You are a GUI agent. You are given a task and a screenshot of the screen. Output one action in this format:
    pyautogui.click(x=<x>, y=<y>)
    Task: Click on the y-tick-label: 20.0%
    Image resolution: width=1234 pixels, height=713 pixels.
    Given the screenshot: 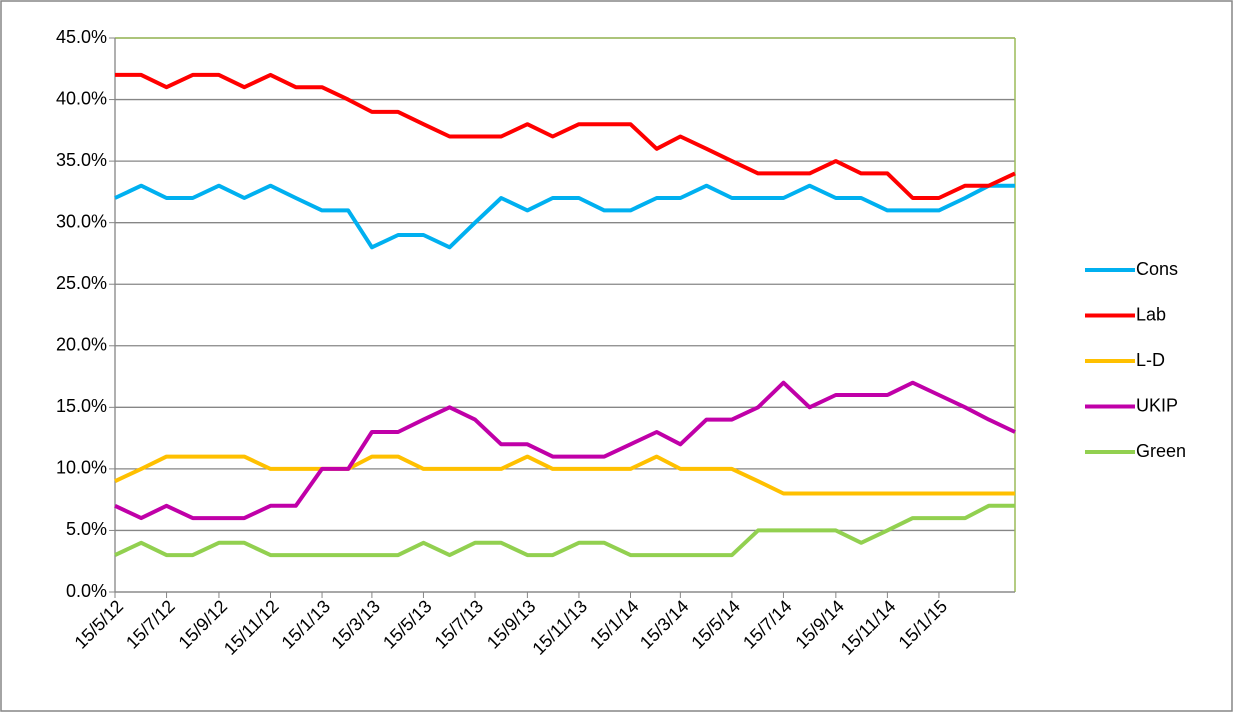 What is the action you would take?
    pyautogui.click(x=81, y=345)
    